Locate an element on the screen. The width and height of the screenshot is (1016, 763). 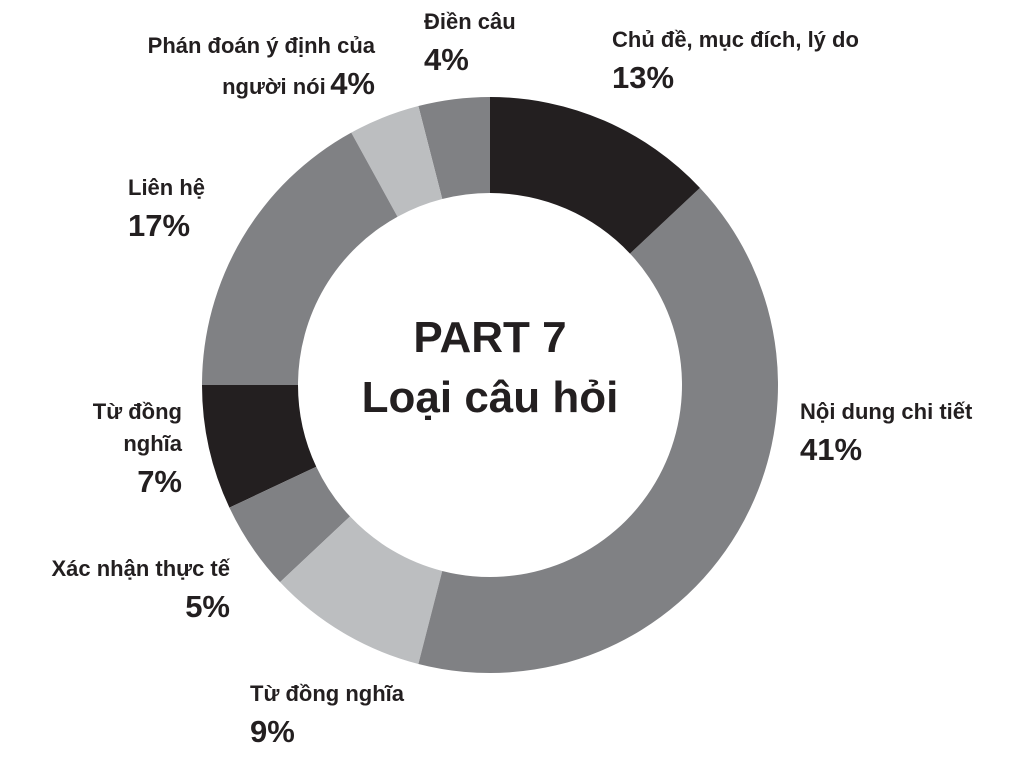
slice-label: Nội dung chi tiết 41% is located at coordinates (908, 434).